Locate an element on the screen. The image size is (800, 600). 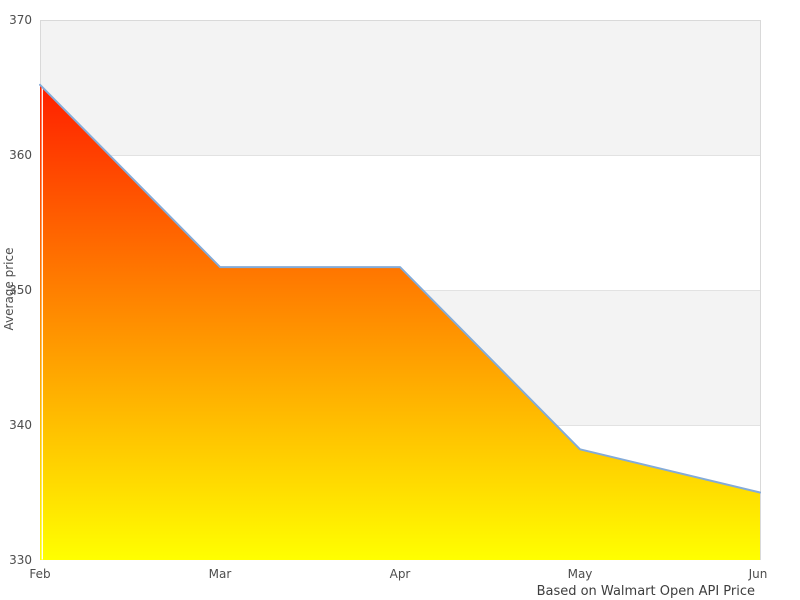
y-tick-label: 370 is located at coordinates (20, 20).